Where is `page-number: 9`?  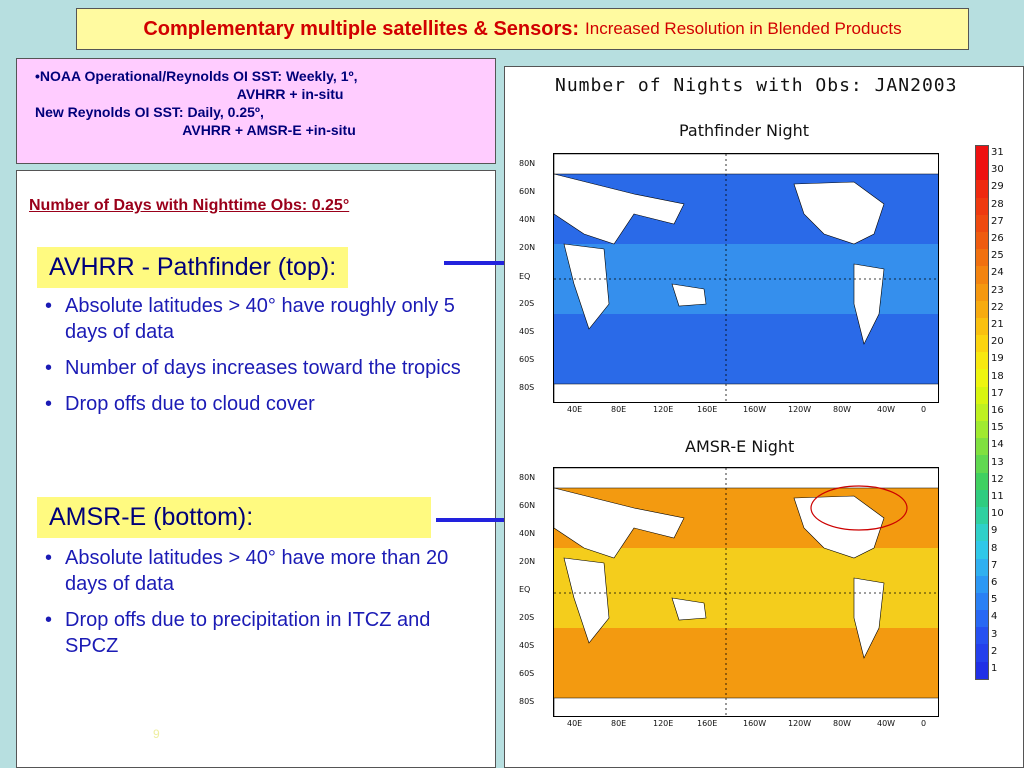 page-number: 9 is located at coordinates (156, 734).